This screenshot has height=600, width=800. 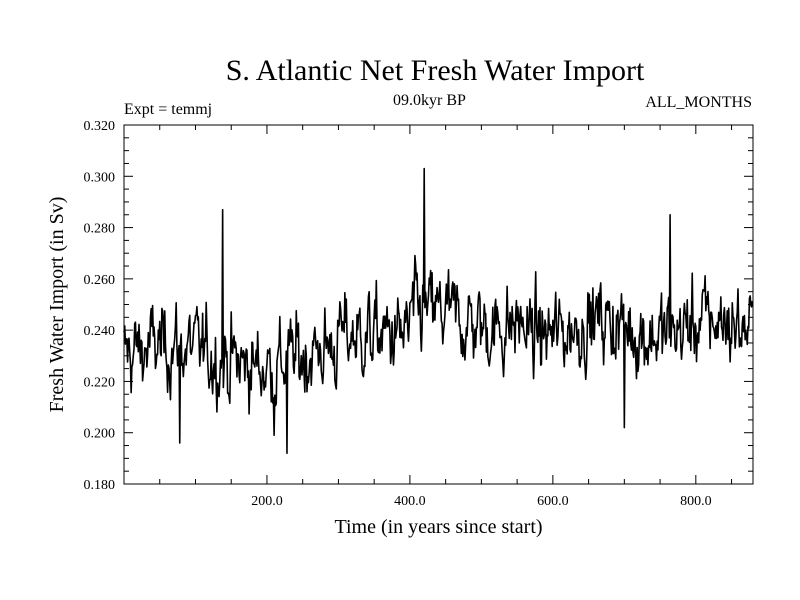 I want to click on y-tick-label: 0.300, so click(x=100, y=177).